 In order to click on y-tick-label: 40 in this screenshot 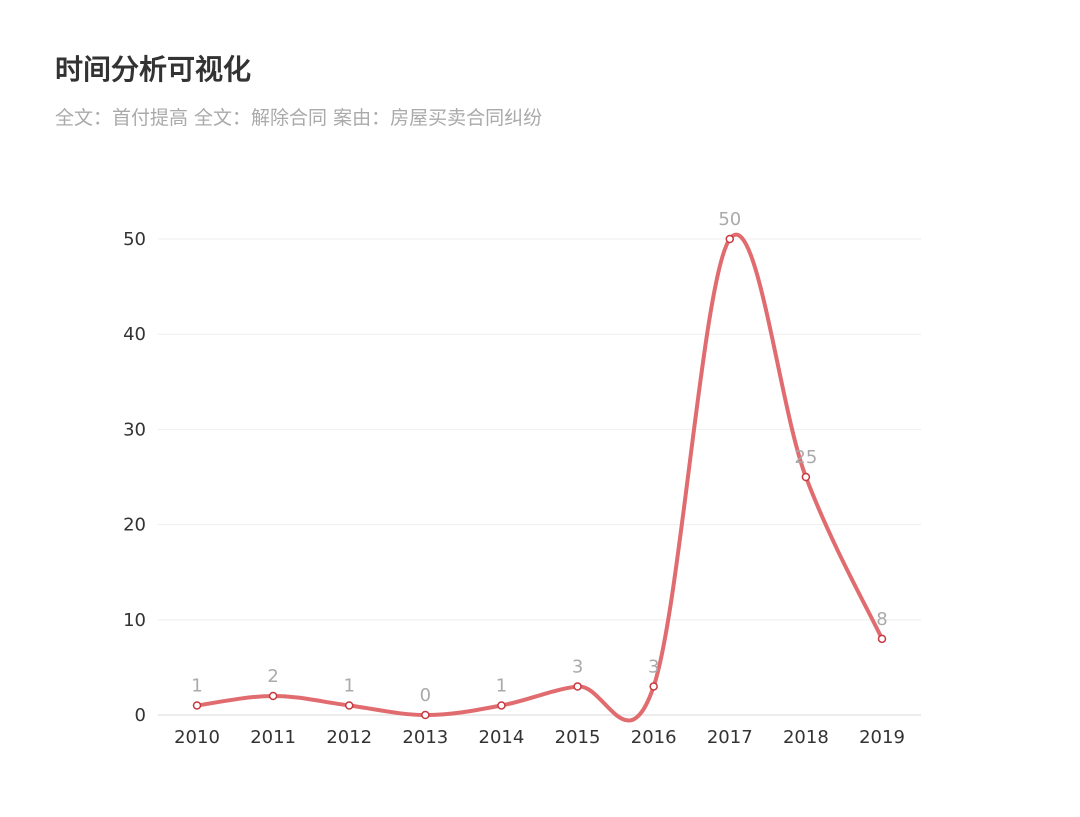, I will do `click(134, 334)`.